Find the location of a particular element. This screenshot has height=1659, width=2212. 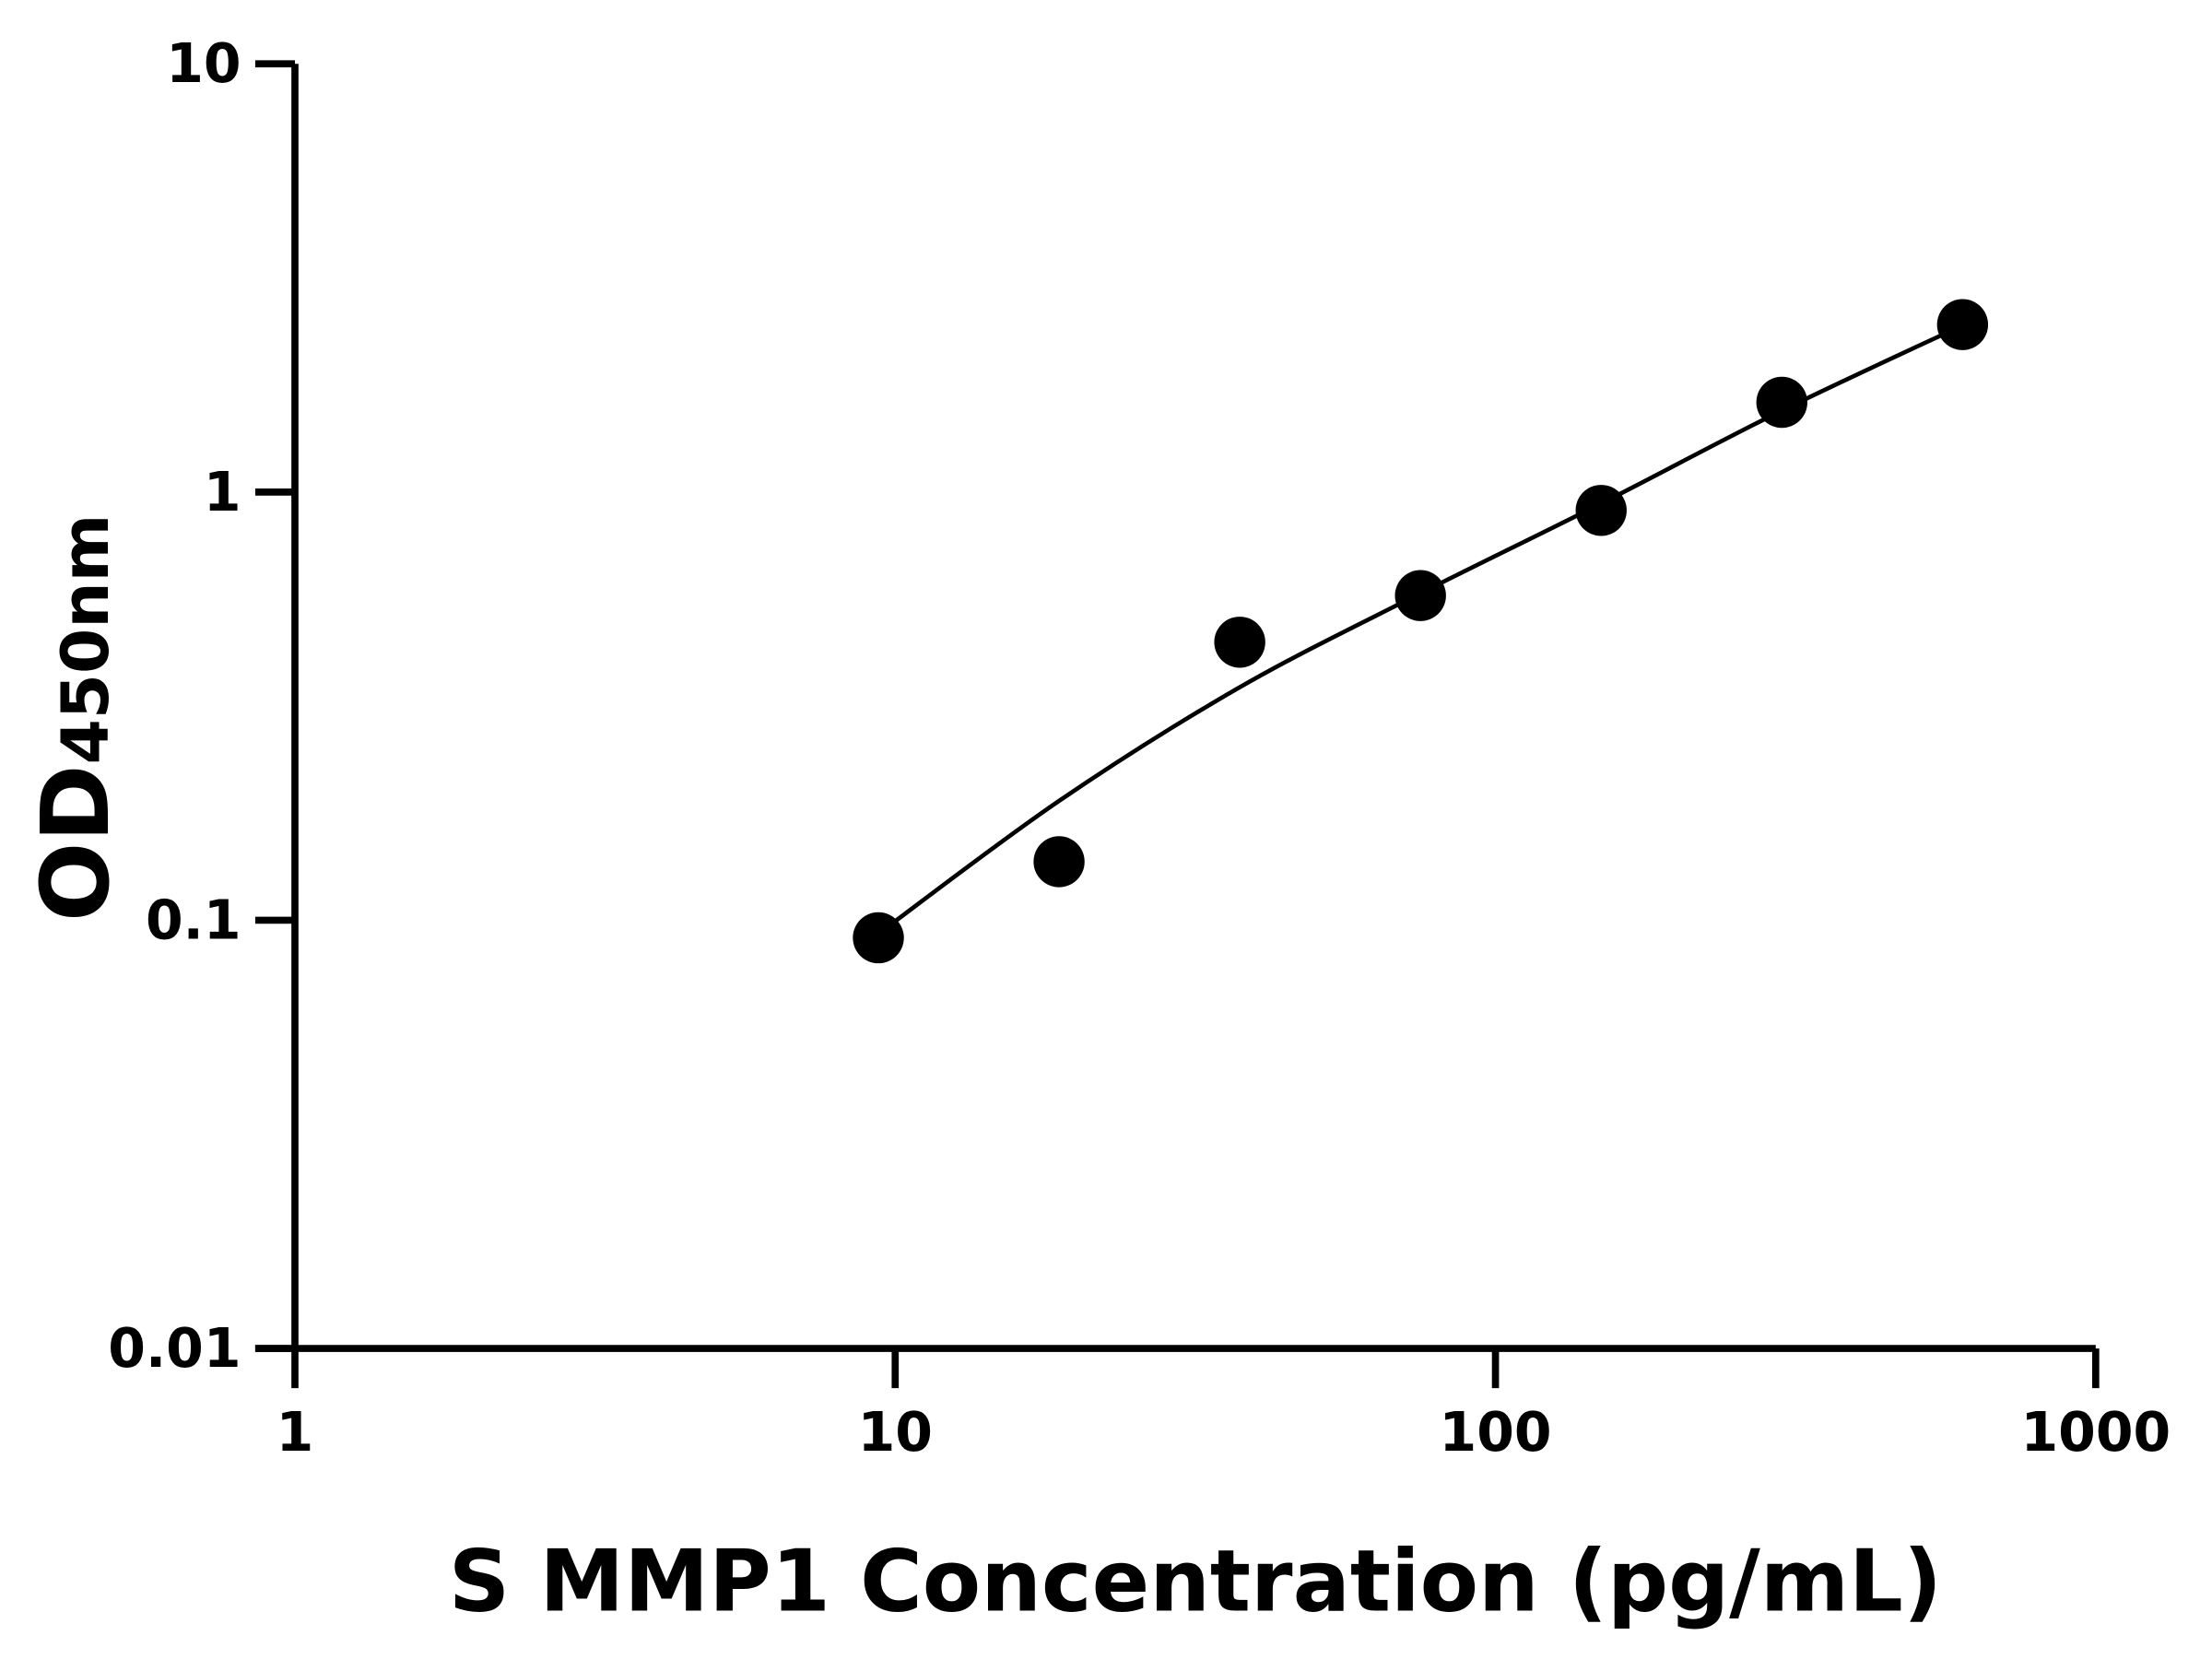

y-tick-label: 0.01 is located at coordinates (174, 1348).